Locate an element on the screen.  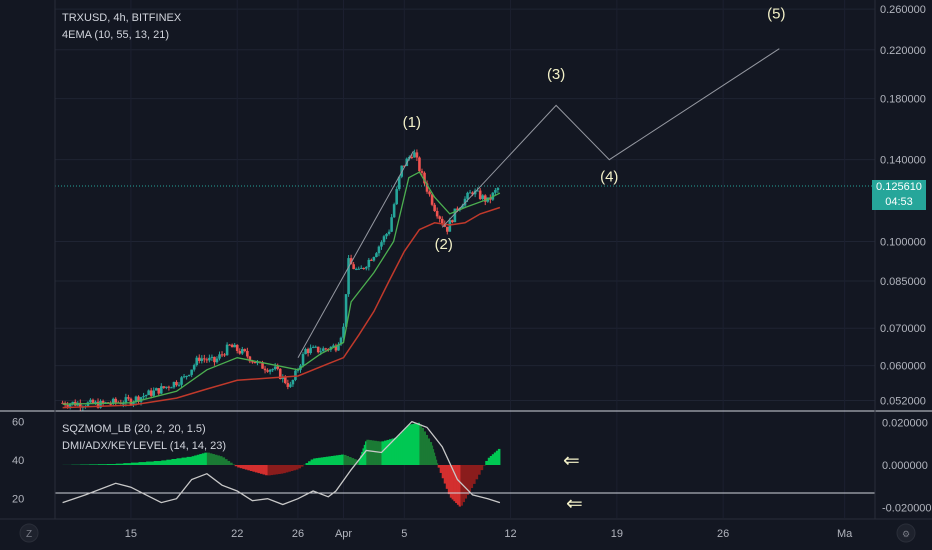
ema-indicator-label: 4EMA (10, 55, 13, 21) is located at coordinates (116, 35).